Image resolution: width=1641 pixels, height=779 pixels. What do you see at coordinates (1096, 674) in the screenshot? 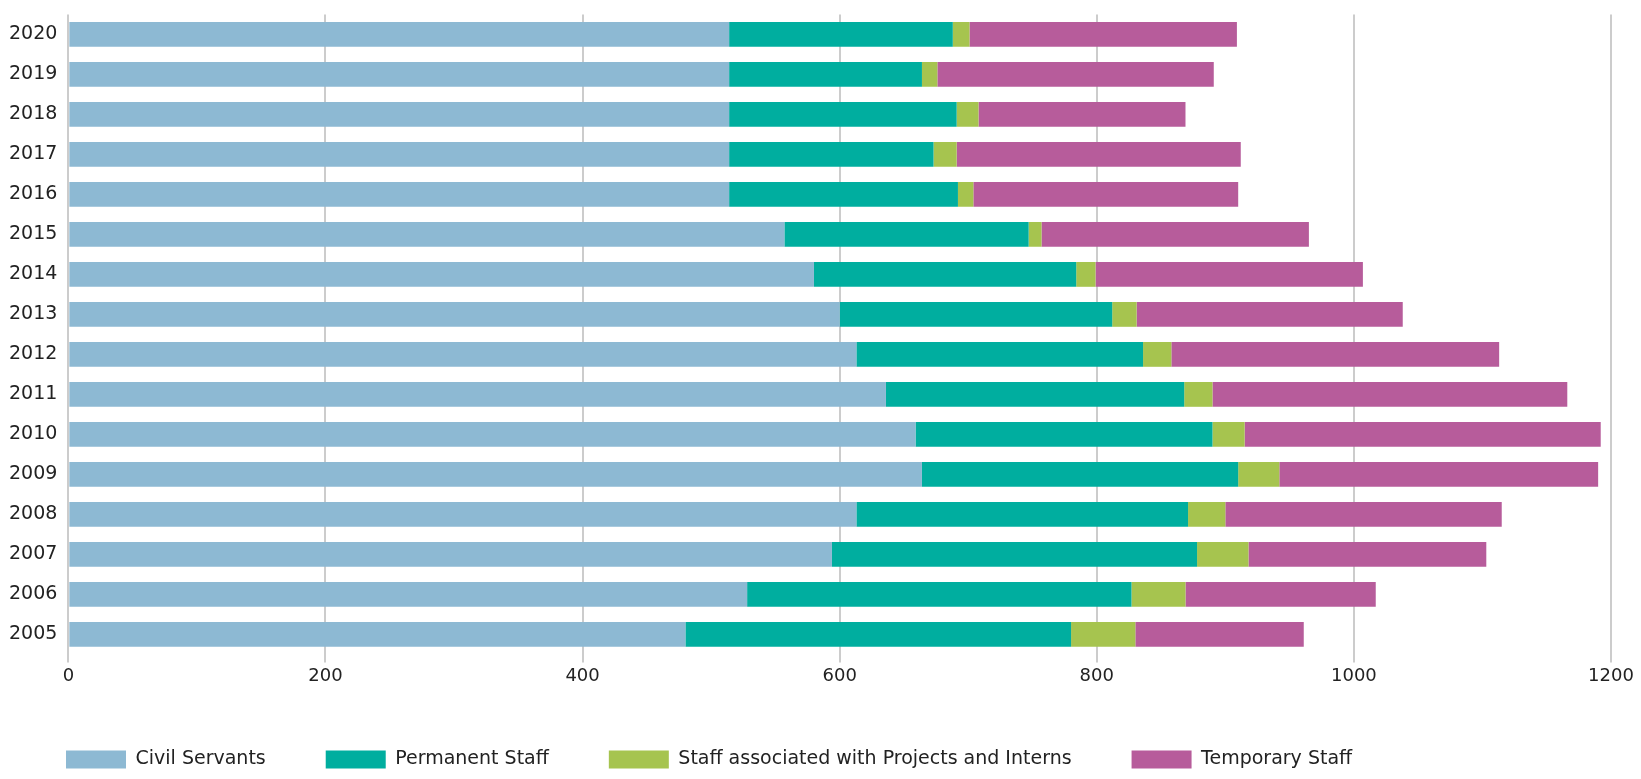
I see `x-tick-label: 800` at bounding box center [1096, 674].